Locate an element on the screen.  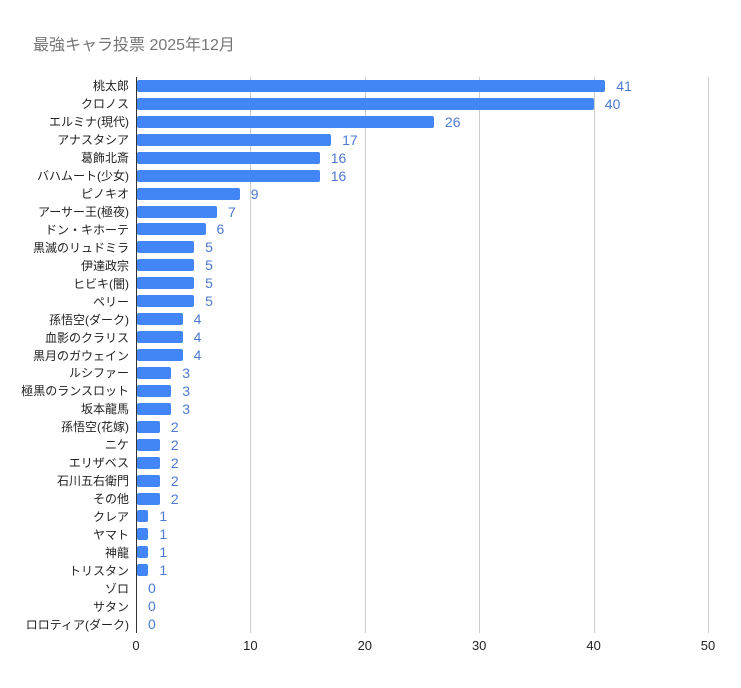
x-tick-label: 50 is located at coordinates (708, 645).